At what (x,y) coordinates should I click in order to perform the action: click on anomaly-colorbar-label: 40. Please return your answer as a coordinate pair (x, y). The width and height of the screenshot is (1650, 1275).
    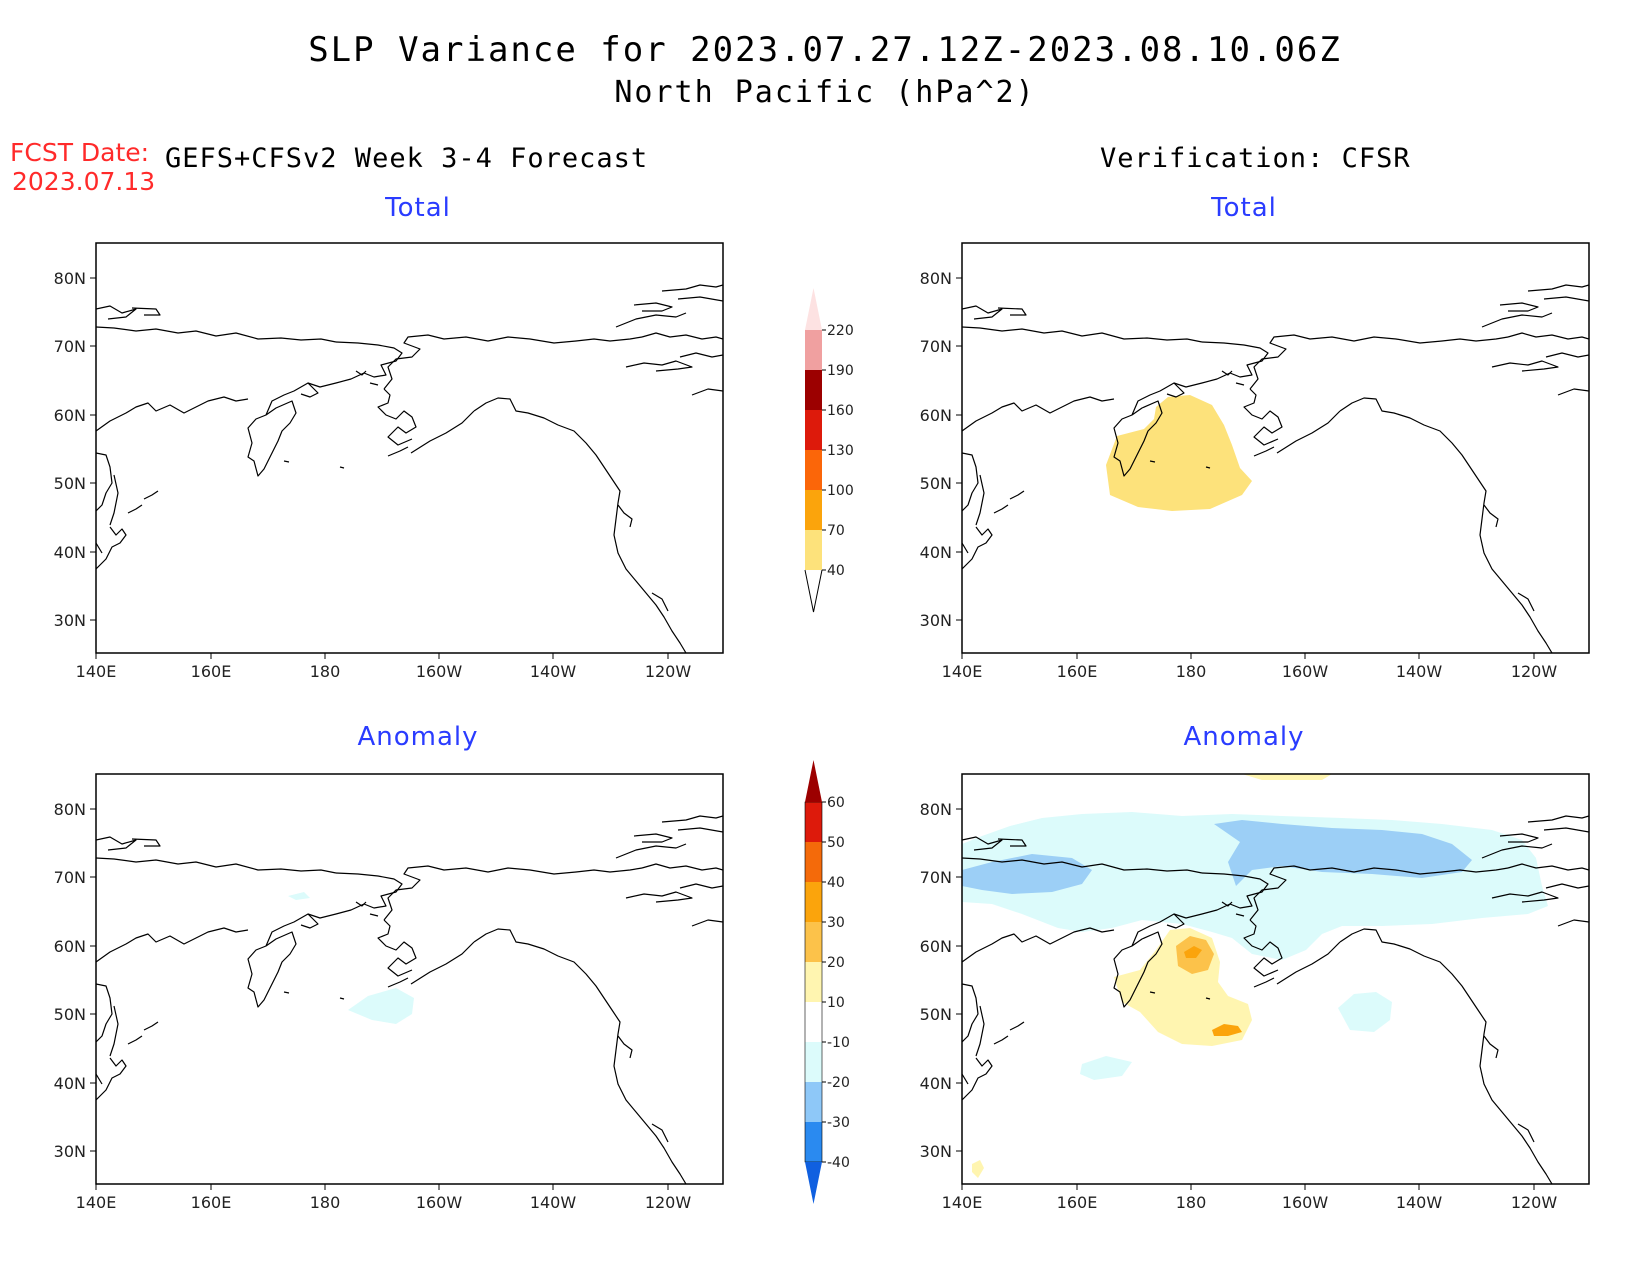
    Looking at the image, I should click on (836, 883).